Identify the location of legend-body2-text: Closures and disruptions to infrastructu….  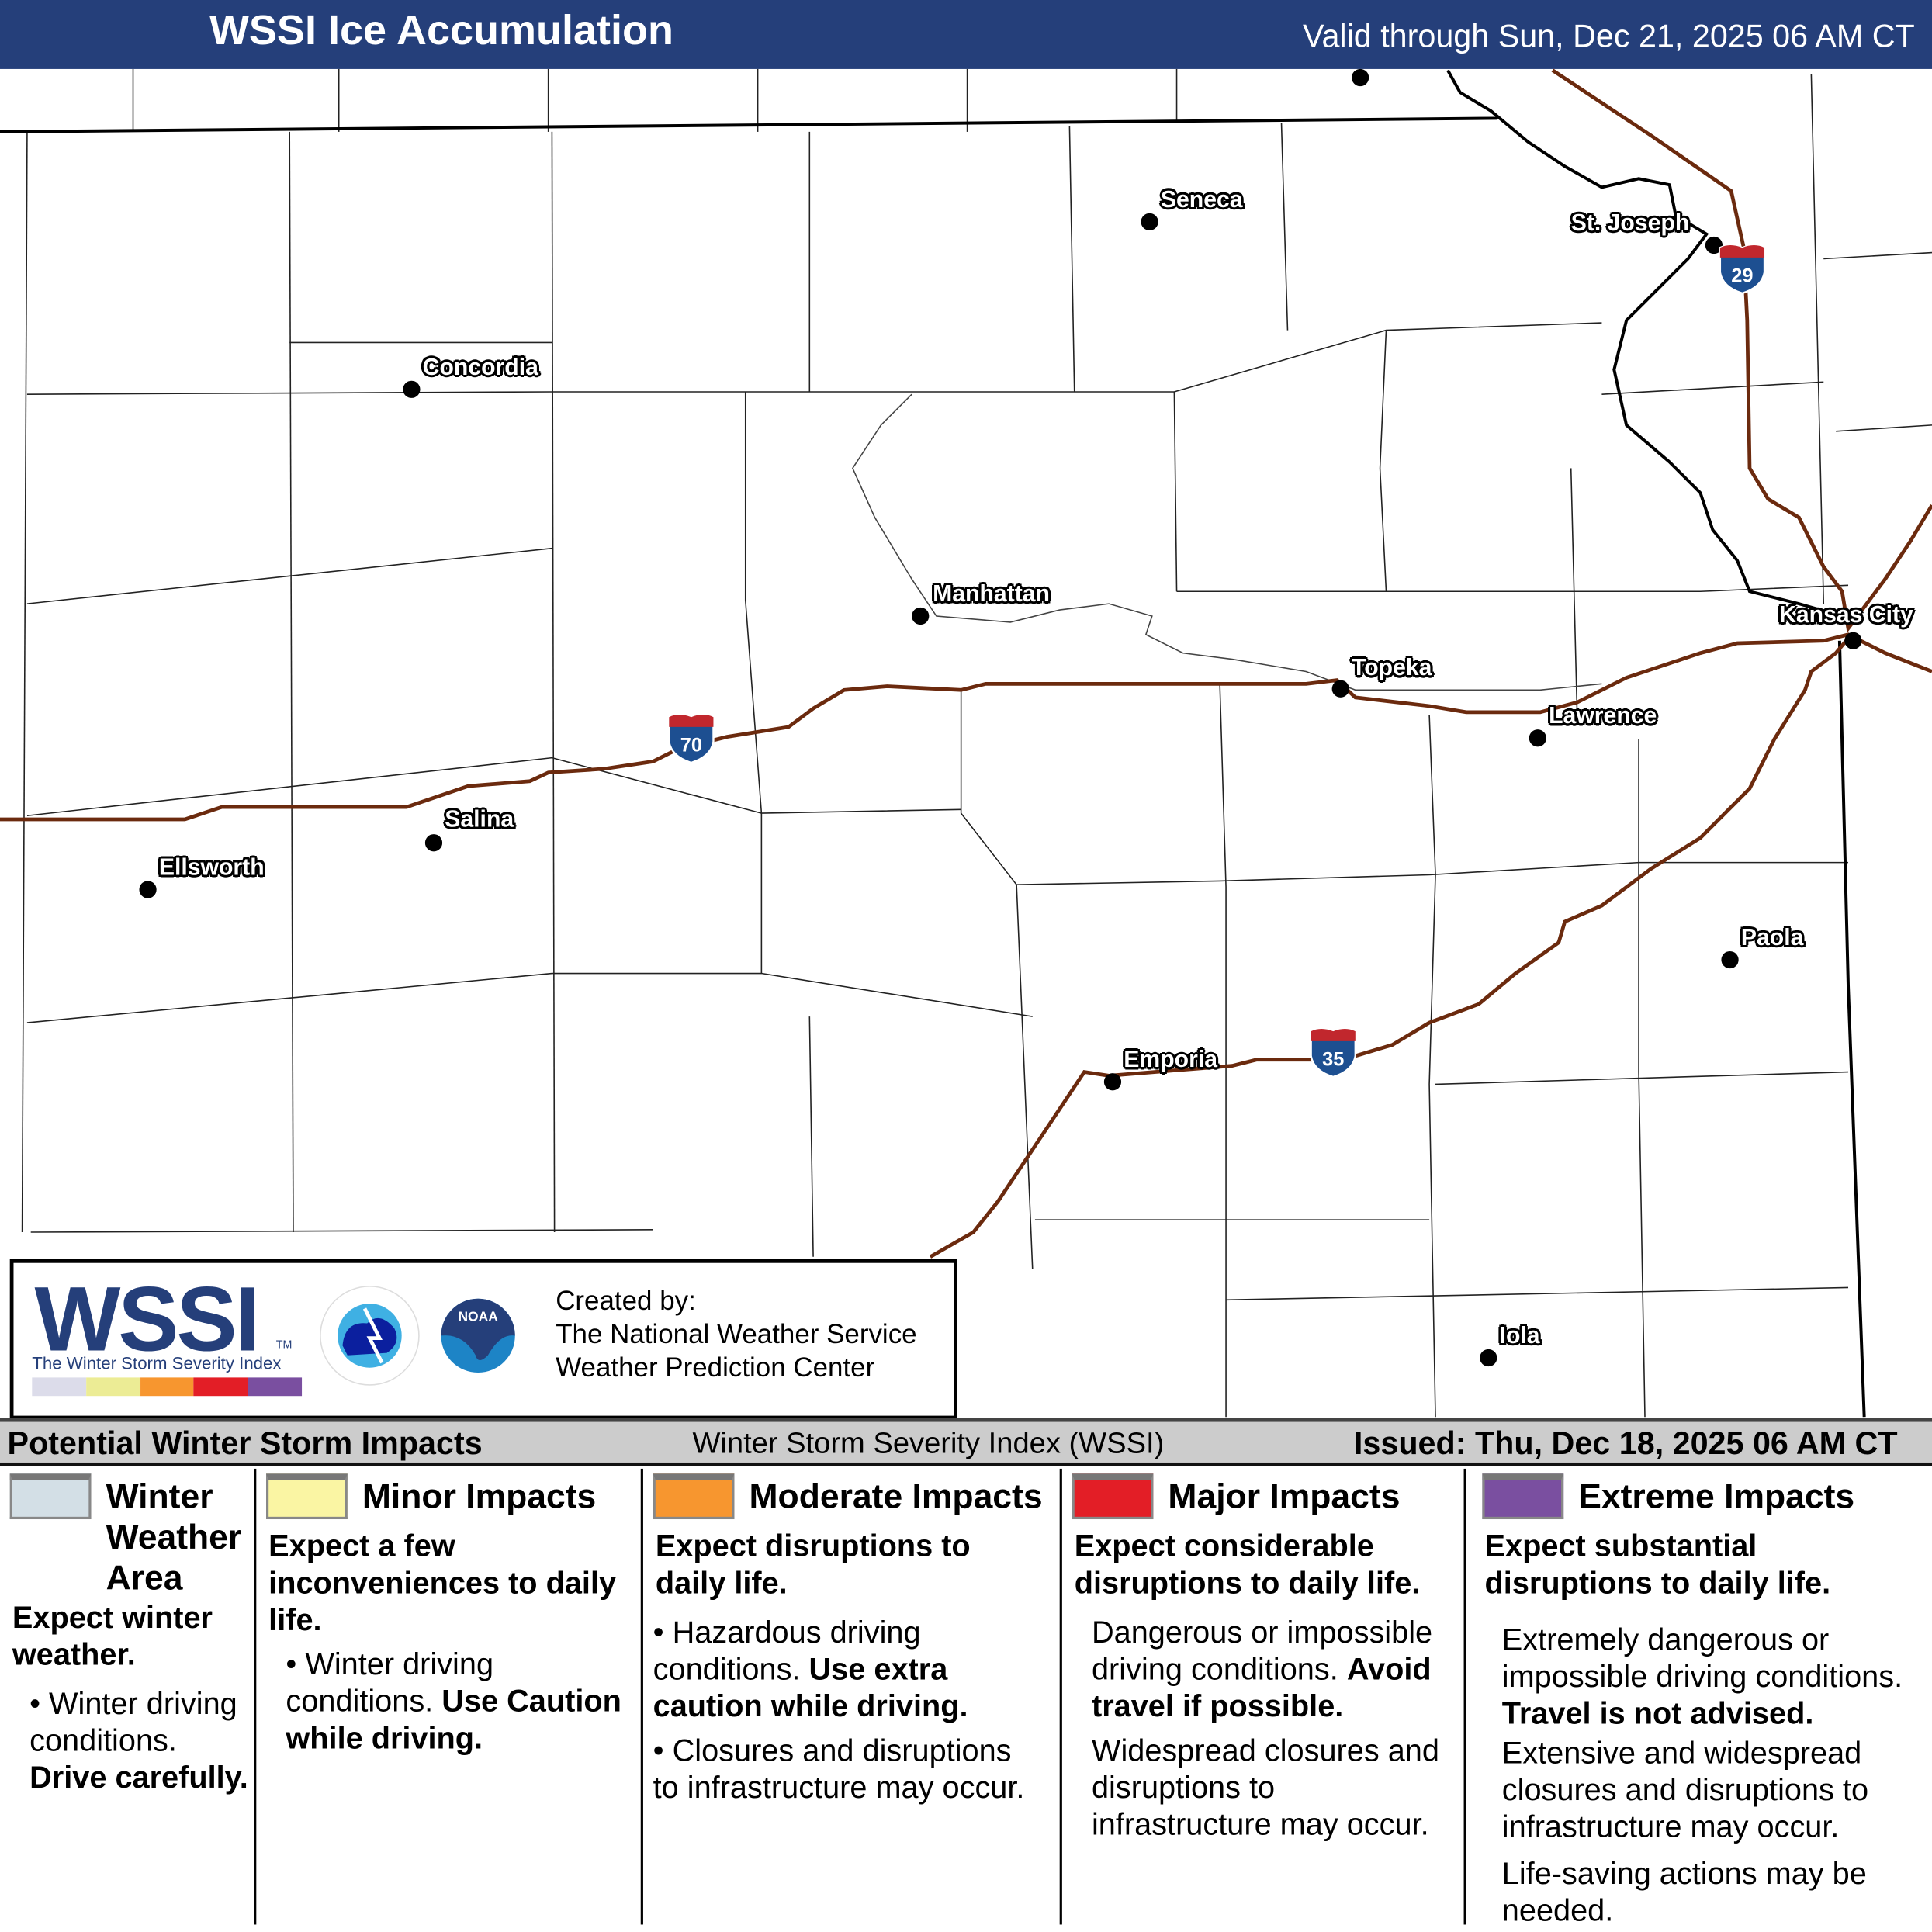
(839, 1769).